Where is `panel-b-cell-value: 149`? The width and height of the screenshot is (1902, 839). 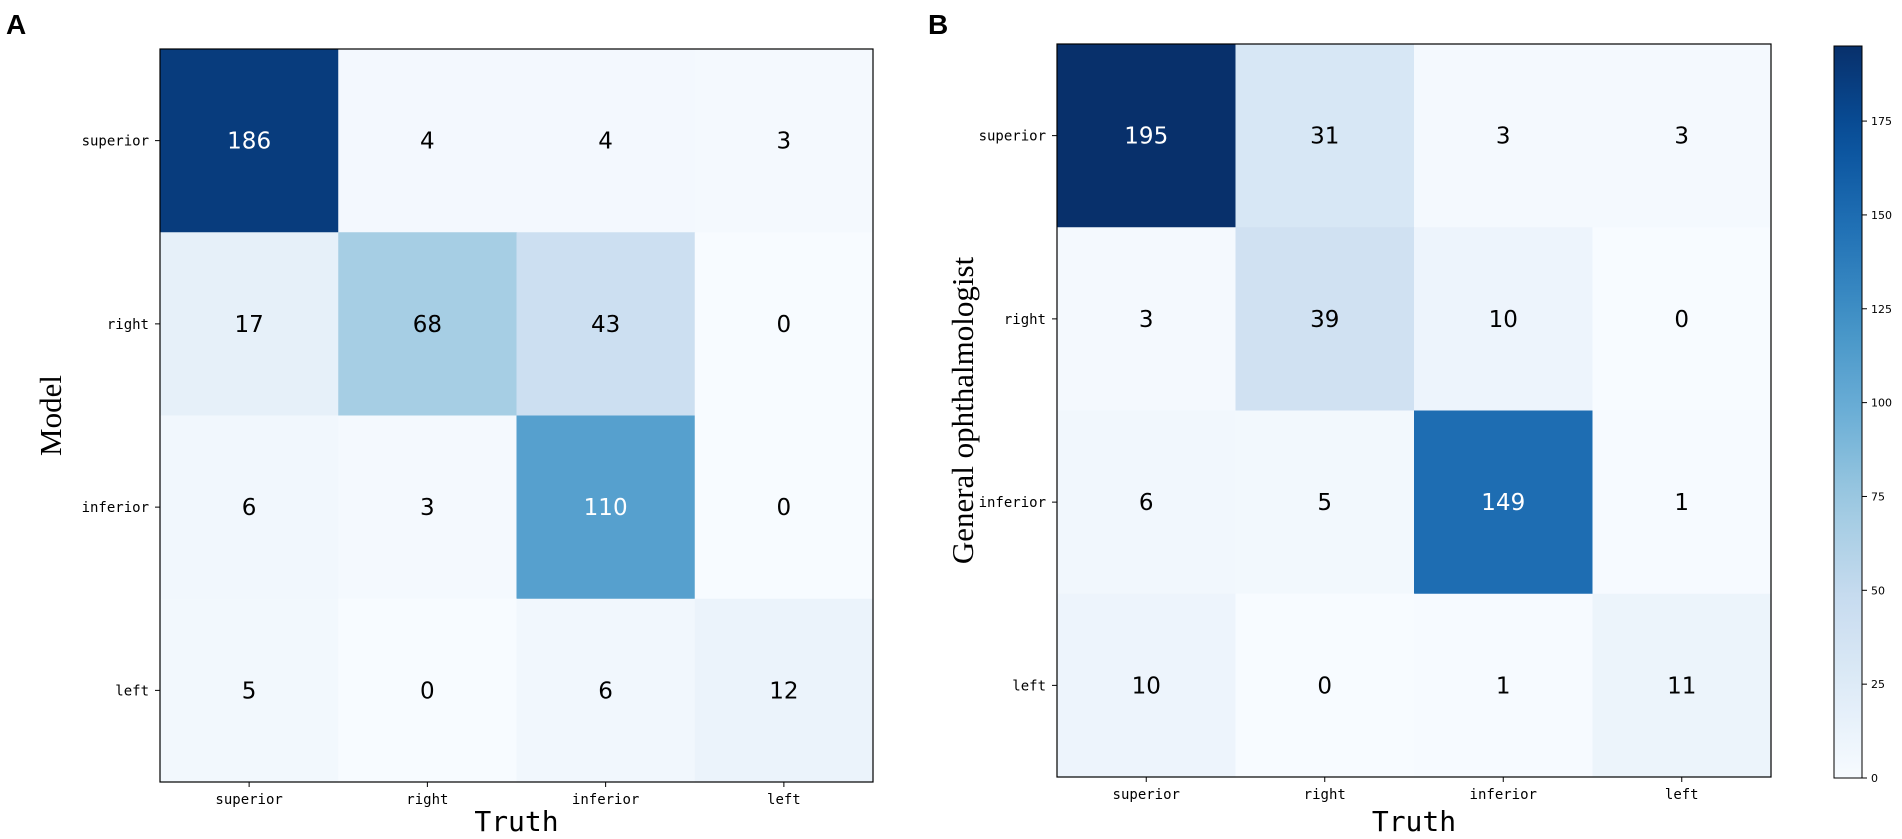
panel-b-cell-value: 149 is located at coordinates (1503, 503).